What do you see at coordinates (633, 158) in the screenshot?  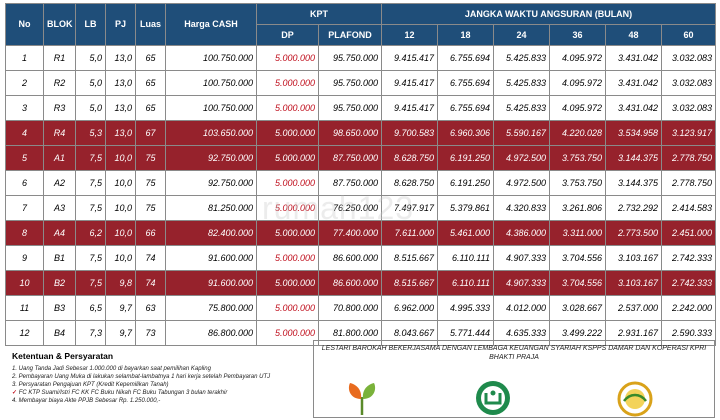 I see `cell-t48: 3.144.375` at bounding box center [633, 158].